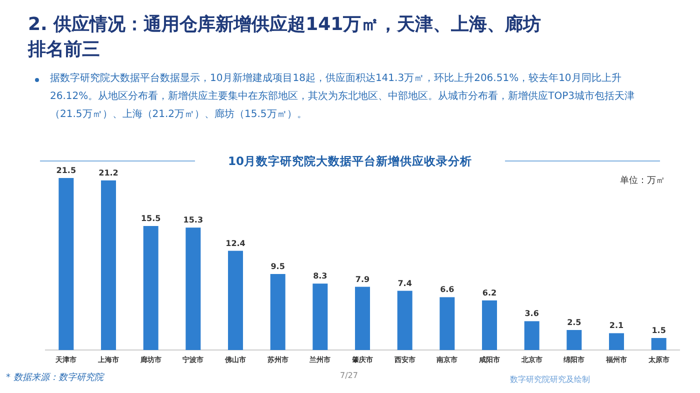 The height and width of the screenshot is (393, 700). I want to click on subtitle: 10月数字研究院大数据平台新增供应收录分析, so click(350, 161).